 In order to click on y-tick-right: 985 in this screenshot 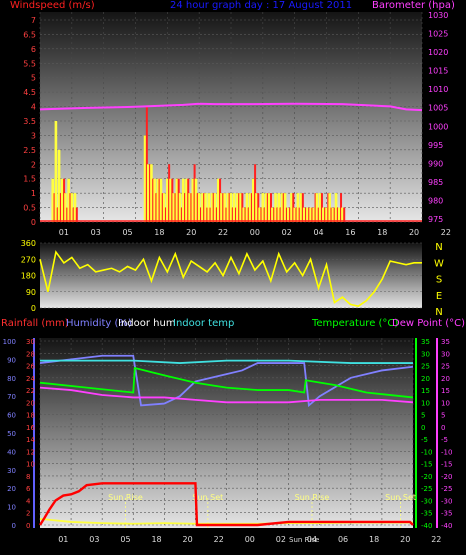, I will do `click(435, 182)`.